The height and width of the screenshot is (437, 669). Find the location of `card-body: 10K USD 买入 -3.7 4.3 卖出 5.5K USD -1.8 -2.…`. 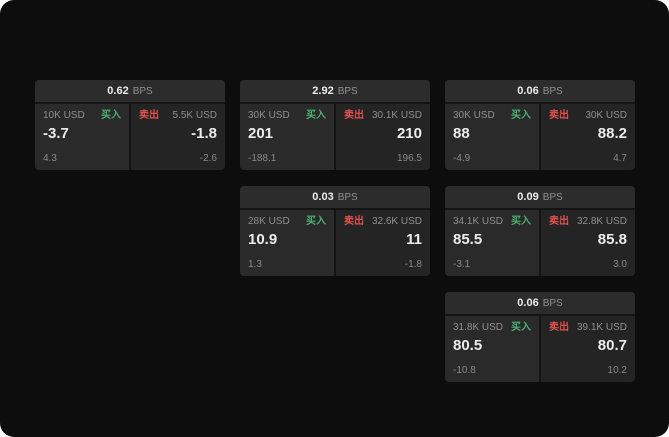

card-body: 10K USD 买入 -3.7 4.3 卖出 5.5K USD -1.8 -2.… is located at coordinates (130, 137).